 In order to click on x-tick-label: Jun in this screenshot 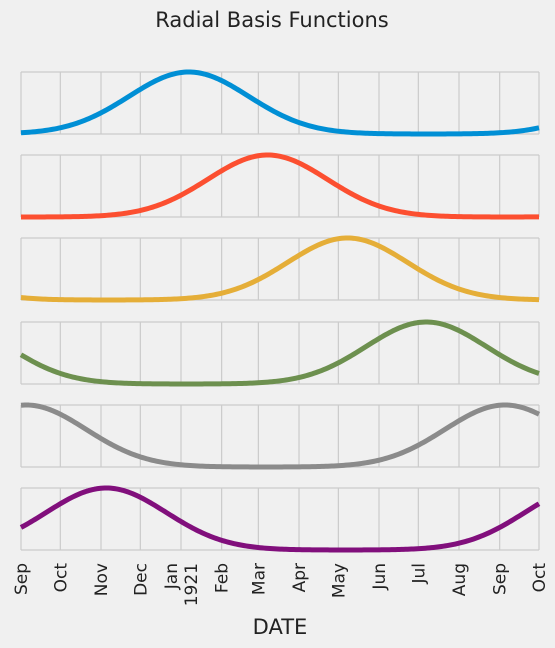, I will do `click(380, 577)`.